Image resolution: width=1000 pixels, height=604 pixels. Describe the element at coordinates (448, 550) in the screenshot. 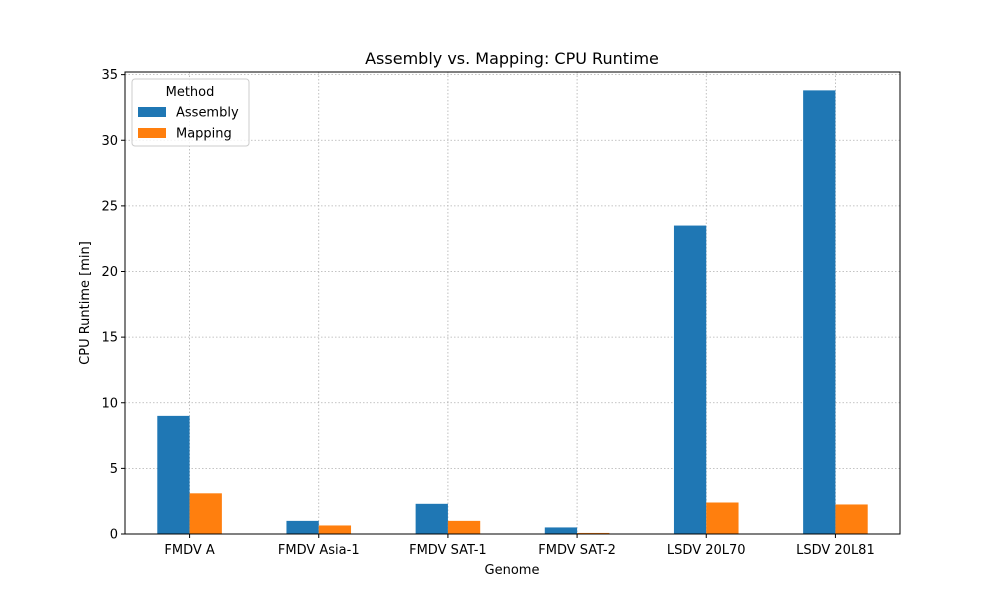

I see `x-tick-label: FMDV SAT-1` at that location.